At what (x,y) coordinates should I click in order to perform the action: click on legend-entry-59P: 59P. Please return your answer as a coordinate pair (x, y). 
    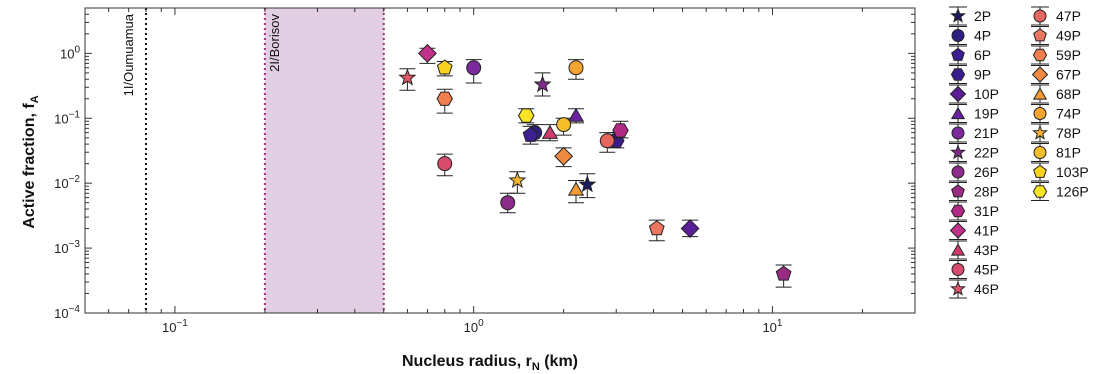
    Looking at the image, I should click on (1056, 55).